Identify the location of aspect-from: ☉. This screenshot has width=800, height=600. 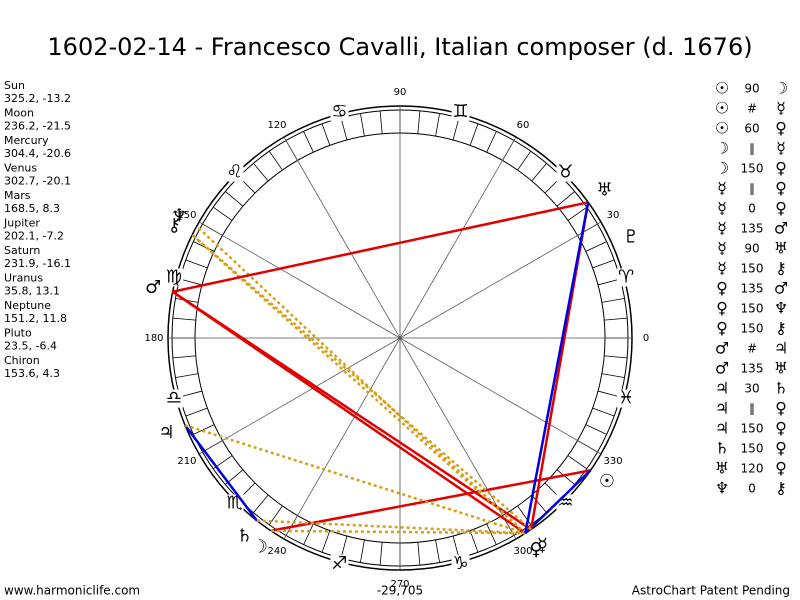
(722, 128).